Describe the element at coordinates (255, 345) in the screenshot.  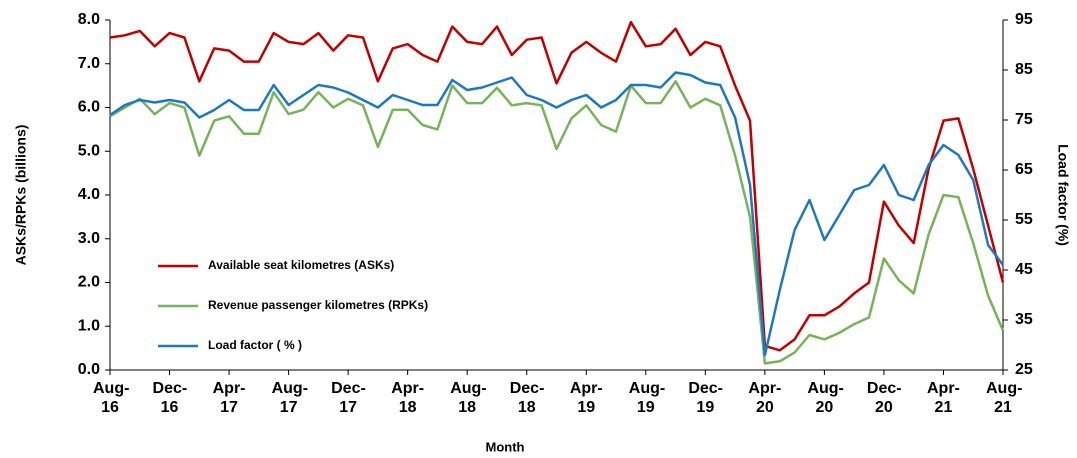
I see `legend-label: Load factor ( % )` at that location.